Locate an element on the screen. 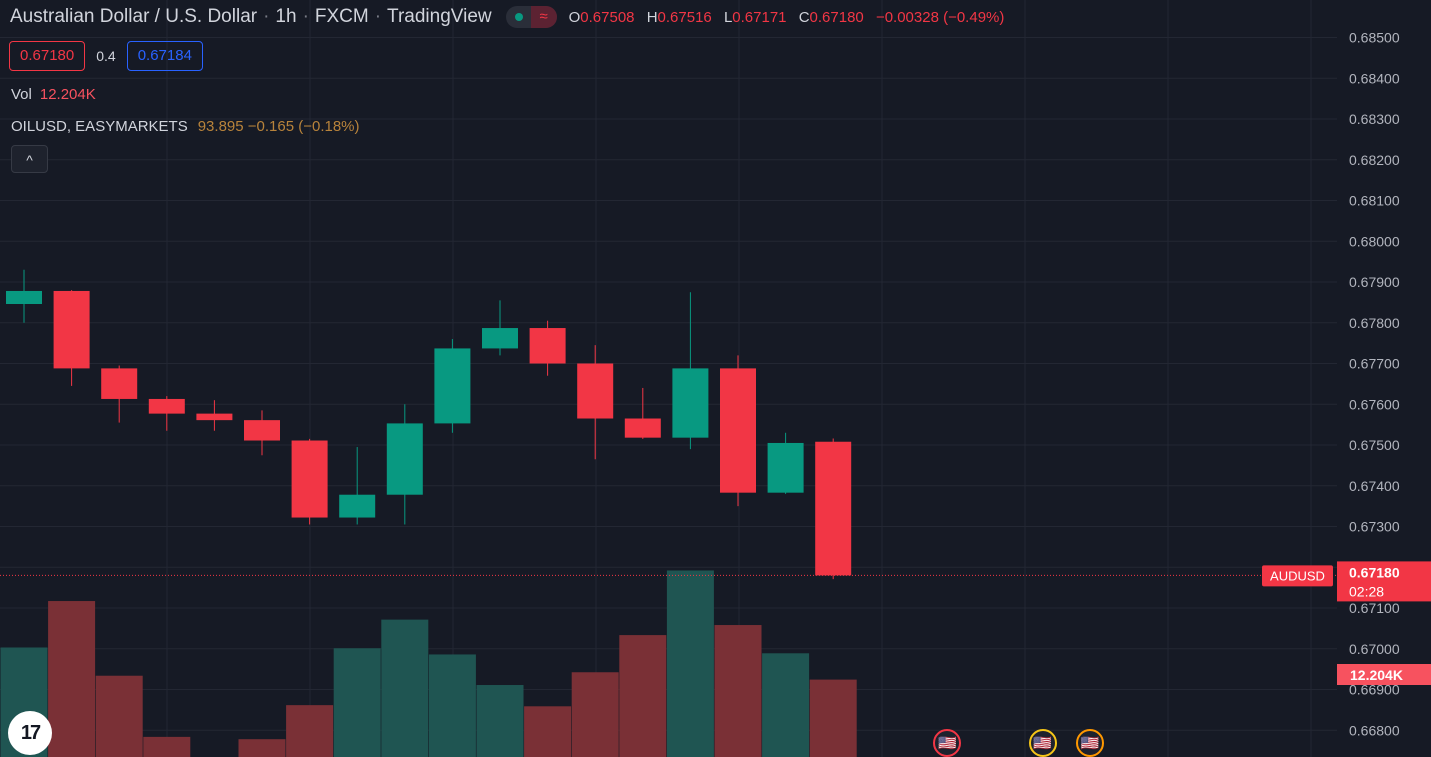 Image resolution: width=1431 pixels, height=757 pixels. open-value: 0.67508 is located at coordinates (607, 17).